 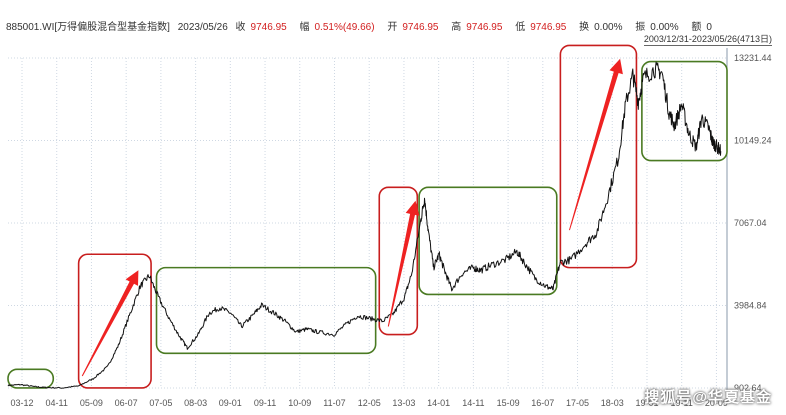 What do you see at coordinates (646, 403) in the screenshot?
I see `x-tick-label: 19-01` at bounding box center [646, 403].